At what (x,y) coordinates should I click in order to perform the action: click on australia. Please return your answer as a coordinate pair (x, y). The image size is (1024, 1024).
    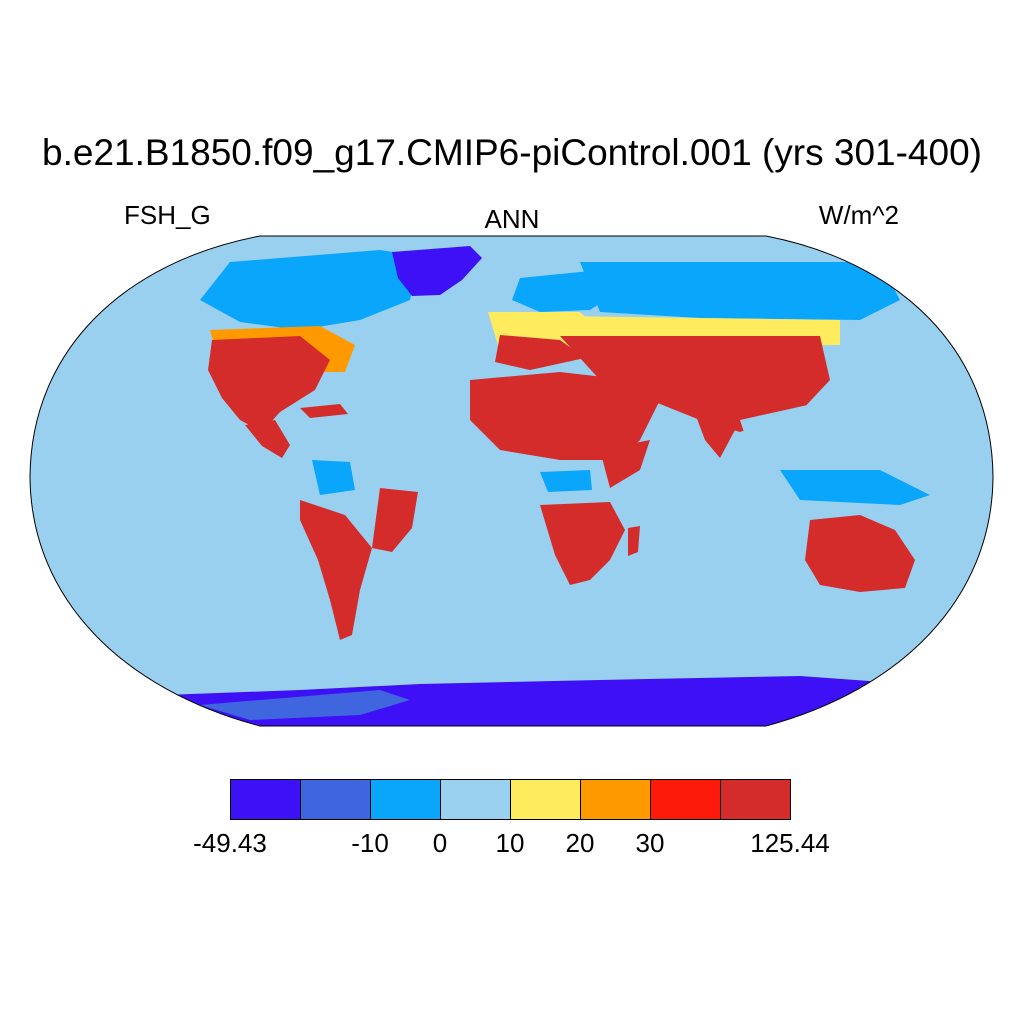
    Looking at the image, I should click on (860, 553).